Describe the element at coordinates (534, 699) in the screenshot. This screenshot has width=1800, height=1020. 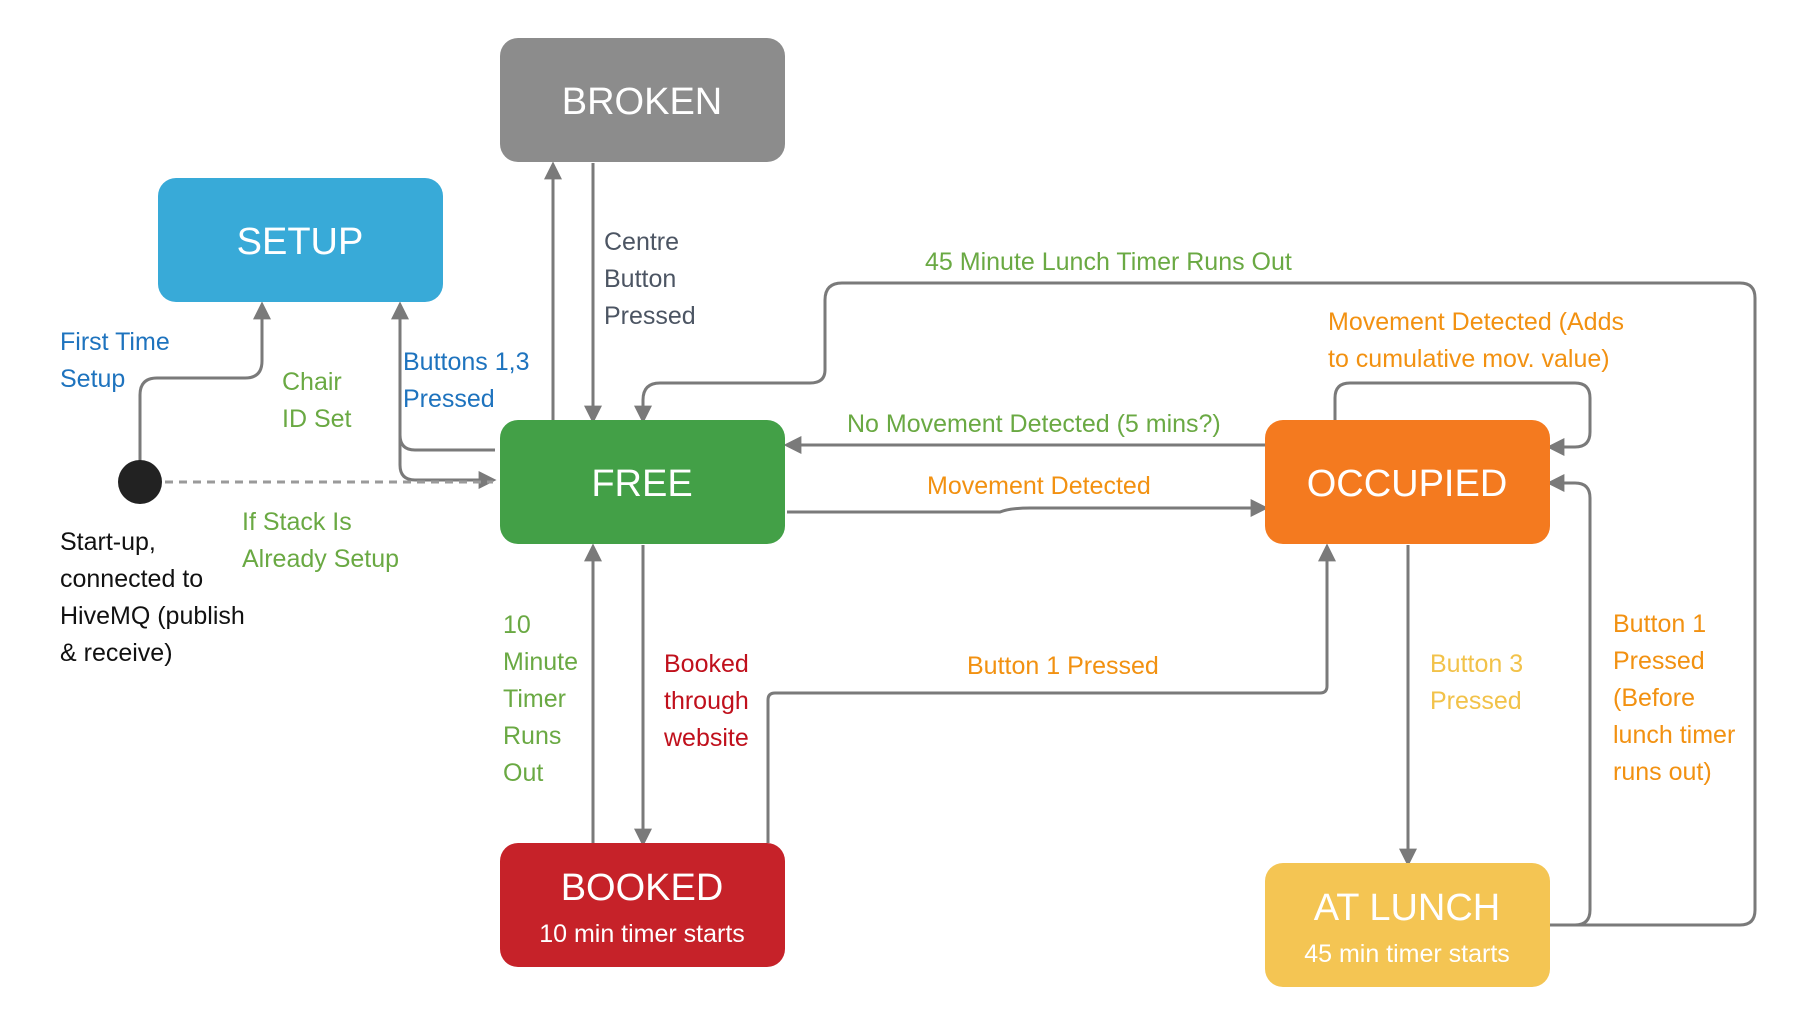
I see `label-line: Timer` at that location.